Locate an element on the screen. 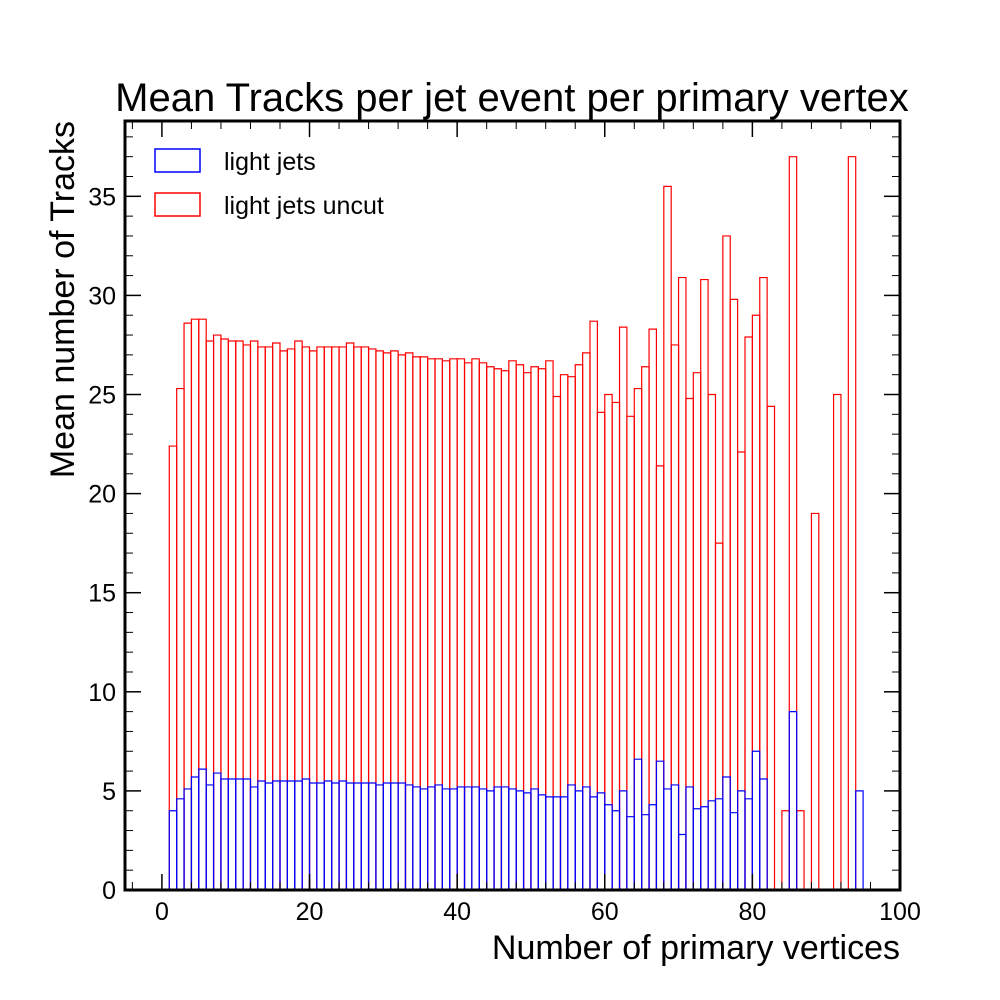 The width and height of the screenshot is (1000, 1000). y-axis-label: Mean number of Tracks is located at coordinates (63, 299).